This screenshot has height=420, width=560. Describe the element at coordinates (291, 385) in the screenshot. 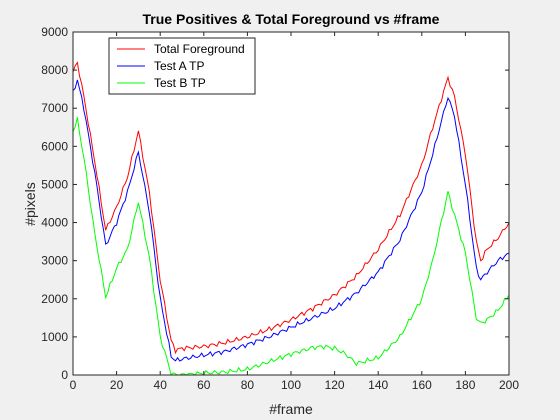

I see `x-tick-label: 100` at that location.